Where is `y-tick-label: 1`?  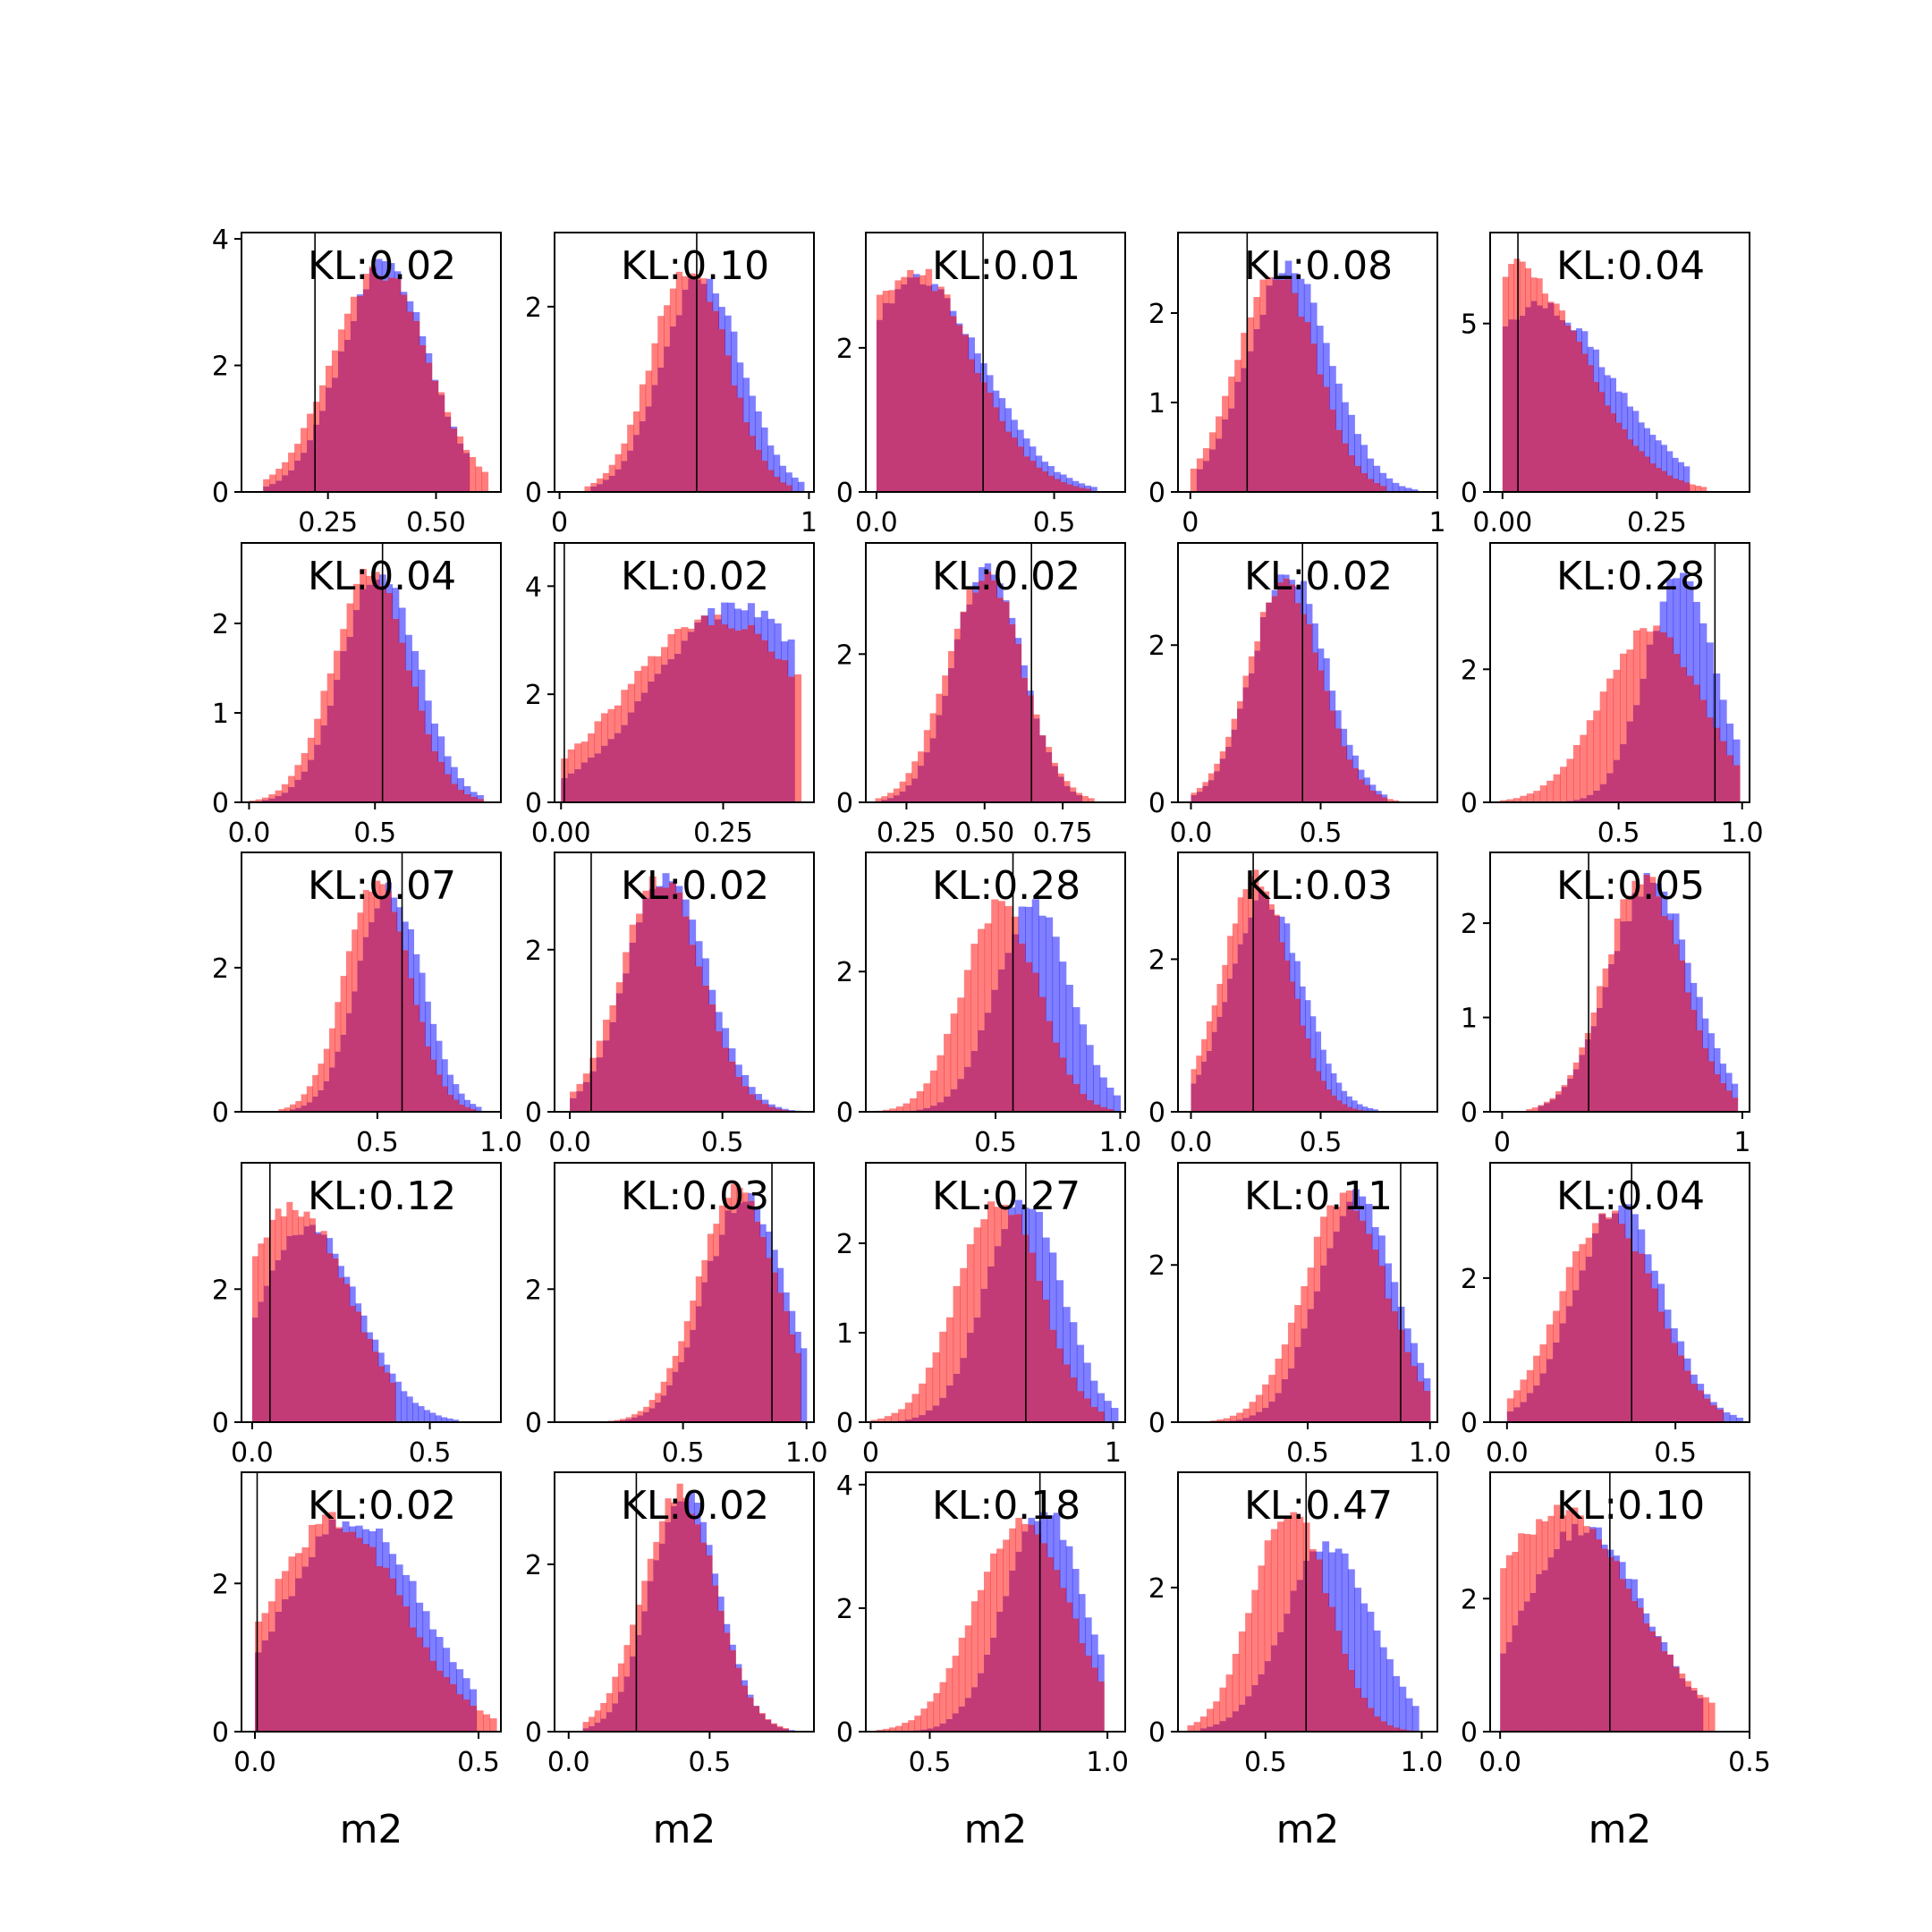
y-tick-label: 1 is located at coordinates (1156, 403).